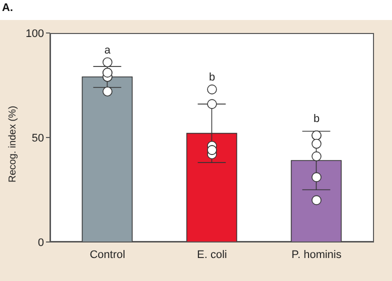 Image resolution: width=392 pixels, height=281 pixels. Describe the element at coordinates (212, 254) in the screenshot. I see `x-tick-label: E. coli` at that location.